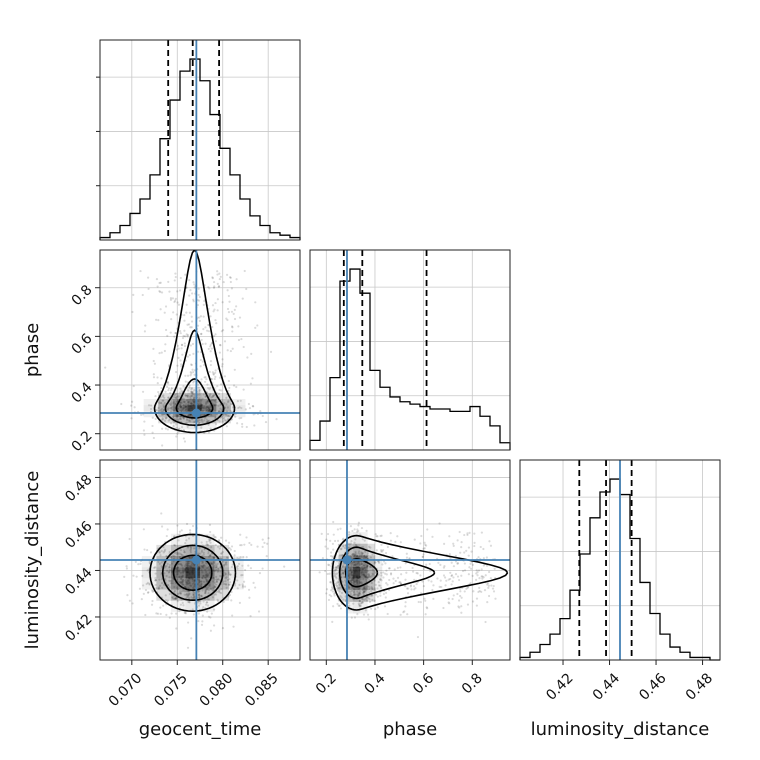 Image resolution: width=760 pixels, height=760 pixels. What do you see at coordinates (78, 627) in the screenshot?
I see `y-tick-label-luminosity_distance-0: 0.42` at bounding box center [78, 627].